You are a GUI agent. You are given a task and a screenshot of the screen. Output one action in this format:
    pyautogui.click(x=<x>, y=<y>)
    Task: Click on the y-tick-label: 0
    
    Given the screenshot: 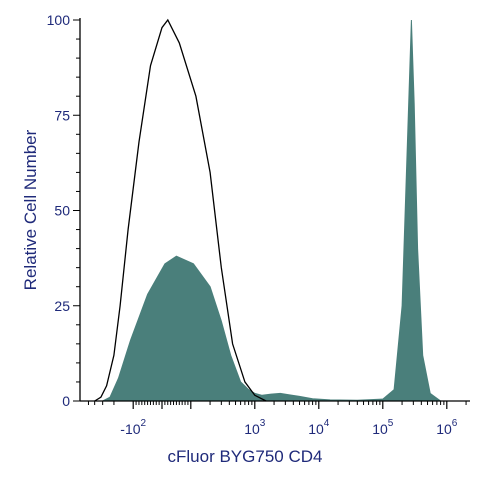 What is the action you would take?
    pyautogui.click(x=66, y=401)
    